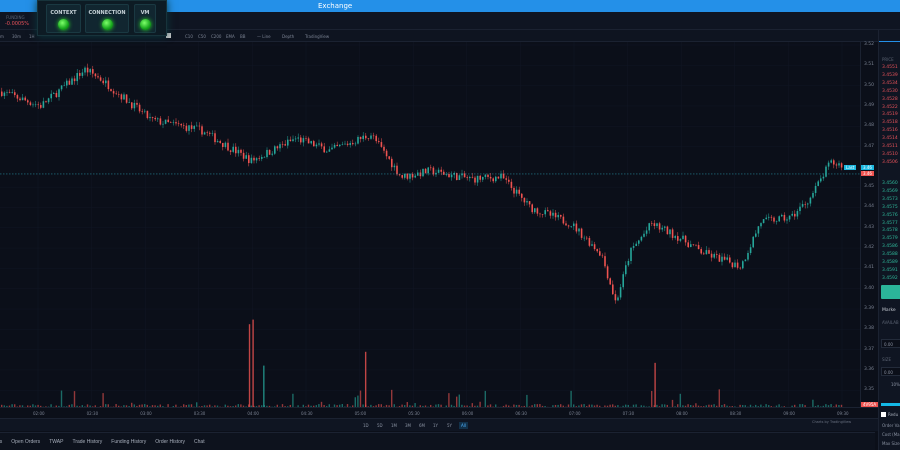 This screenshot has width=900, height=450. What do you see at coordinates (1, 441) in the screenshot?
I see `tab-es: es` at bounding box center [1, 441].